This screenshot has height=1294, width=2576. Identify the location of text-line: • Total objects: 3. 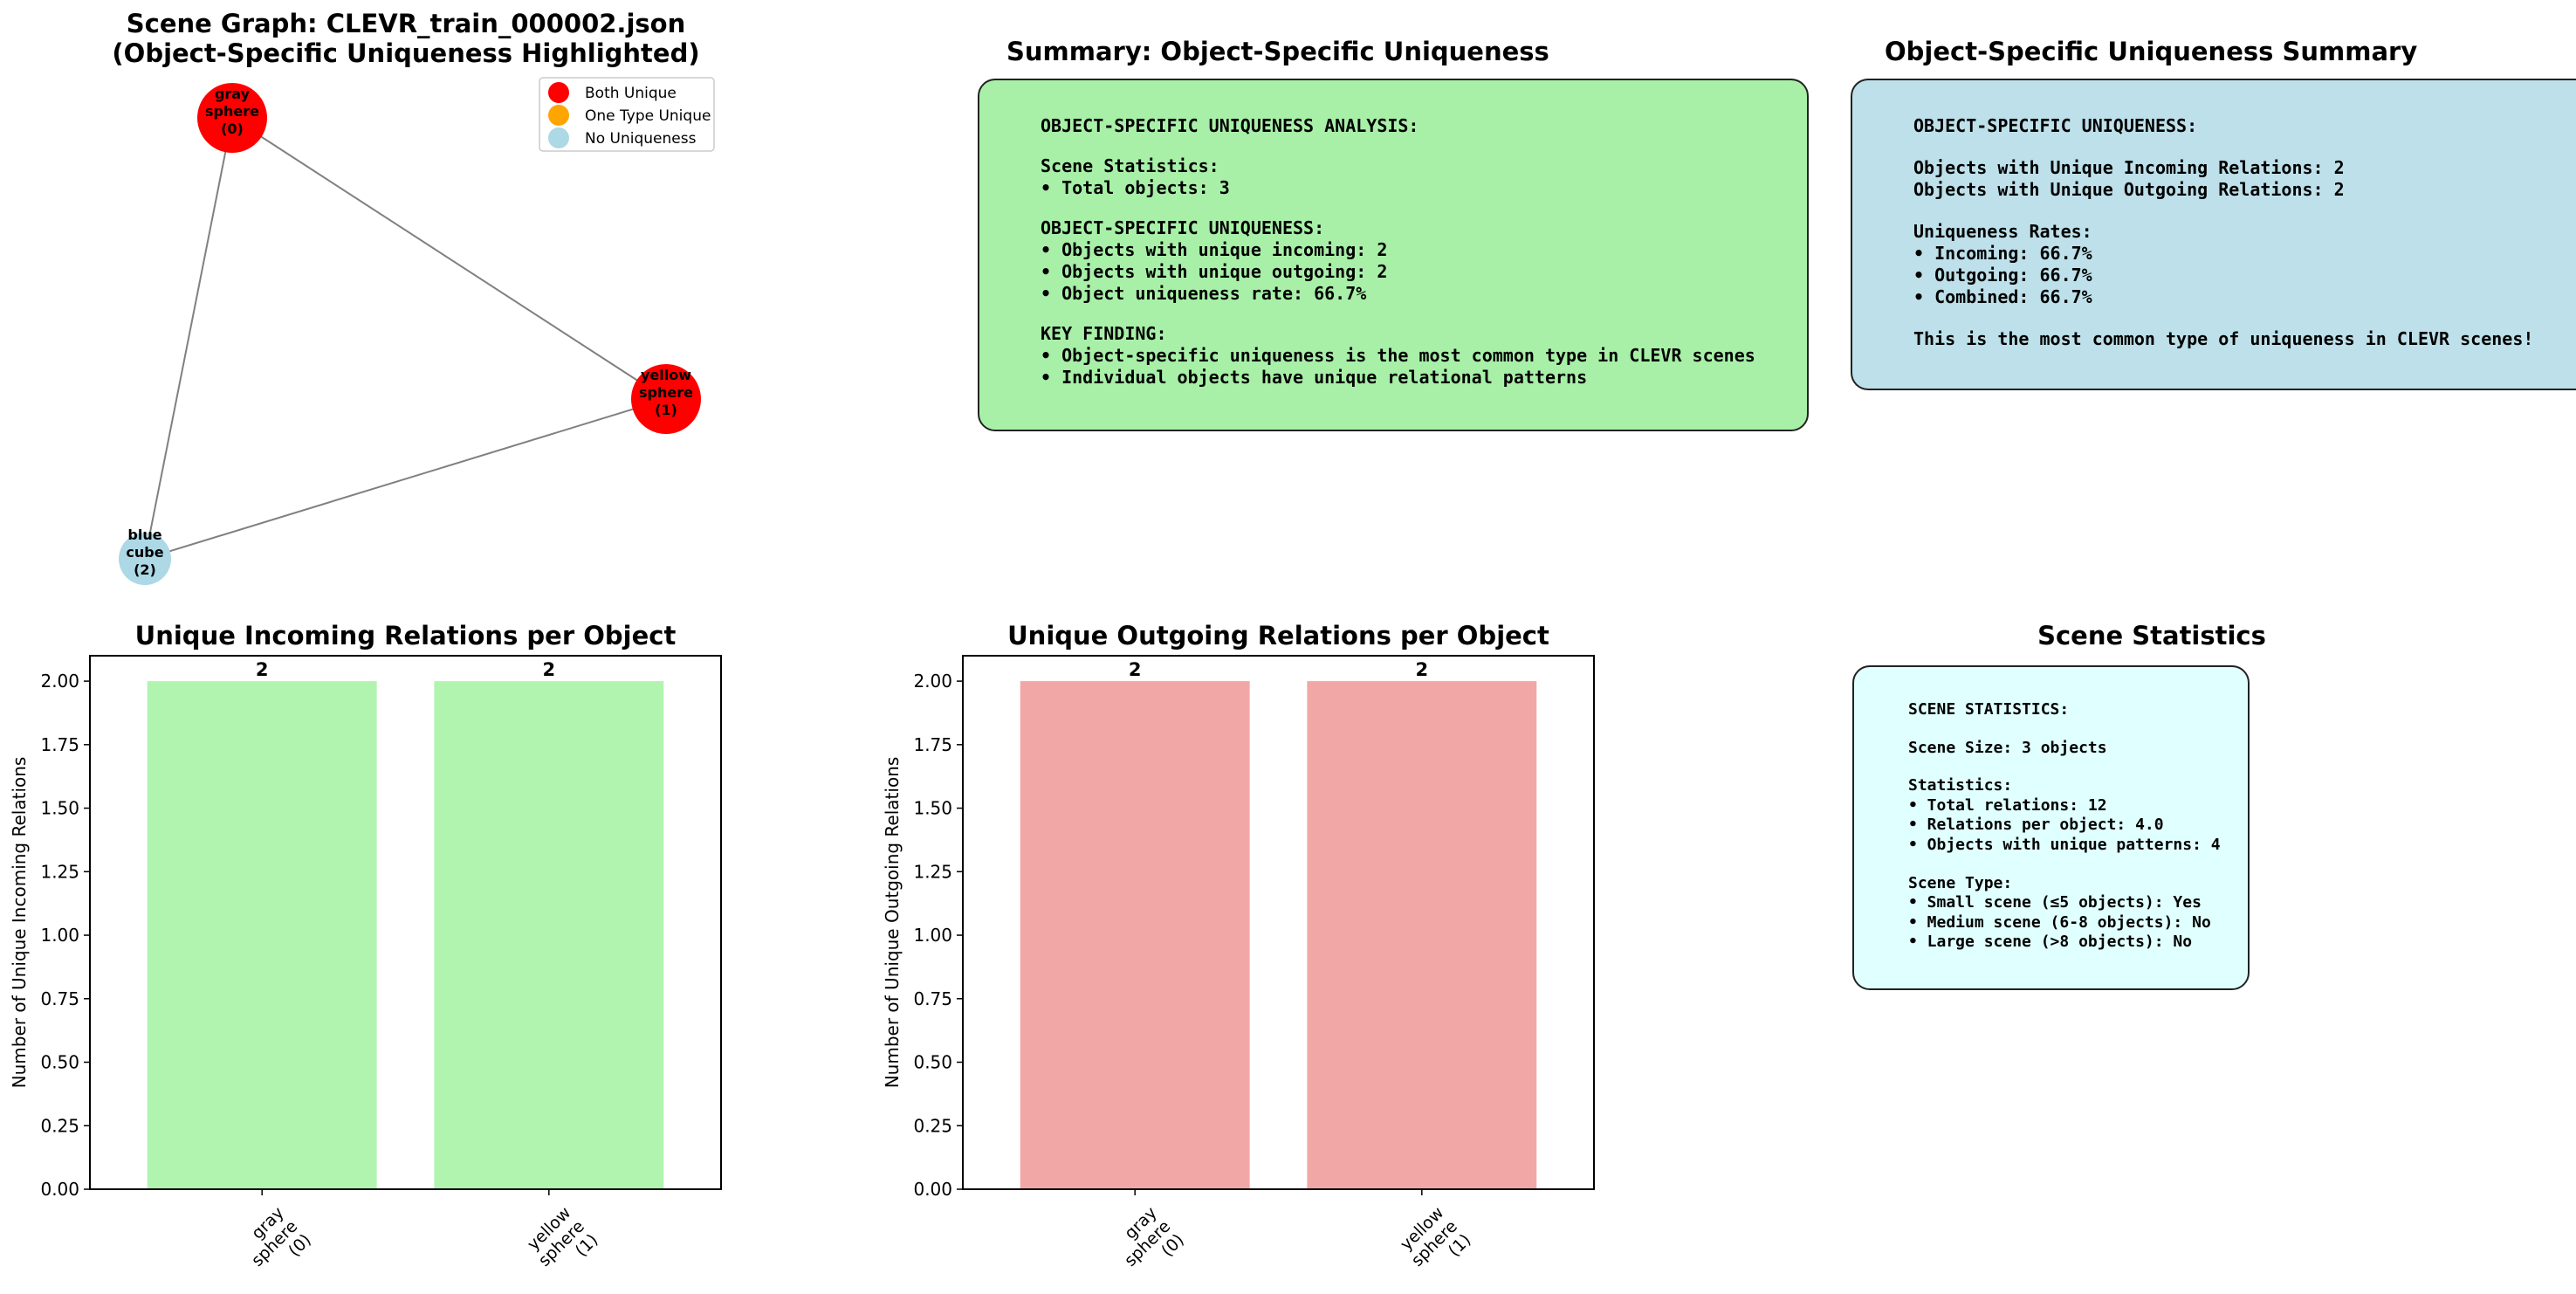
(1136, 187).